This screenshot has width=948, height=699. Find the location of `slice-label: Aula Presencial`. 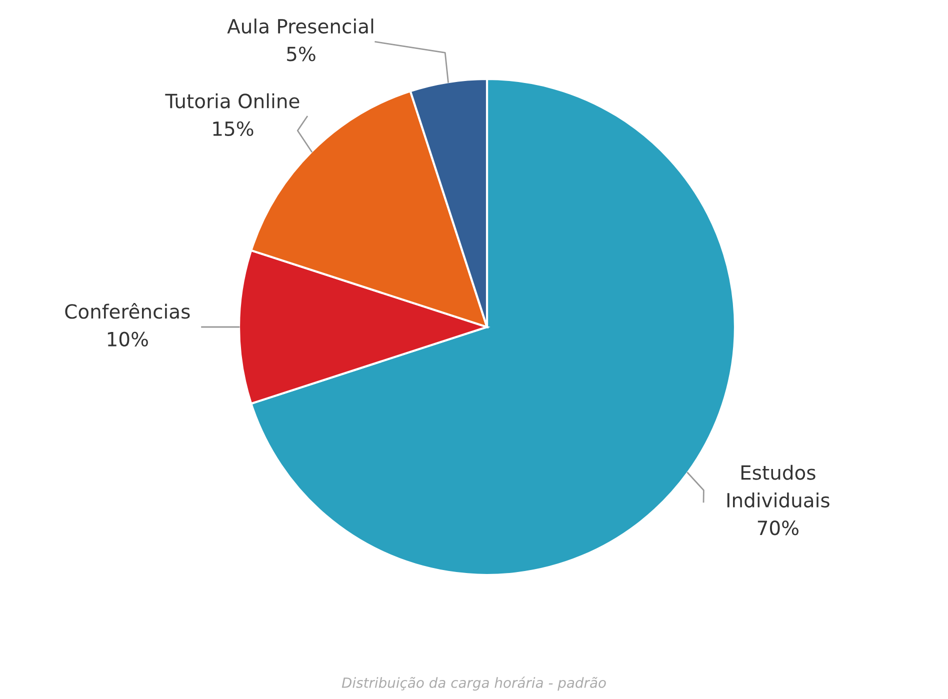

slice-label: Aula Presencial is located at coordinates (300, 26).